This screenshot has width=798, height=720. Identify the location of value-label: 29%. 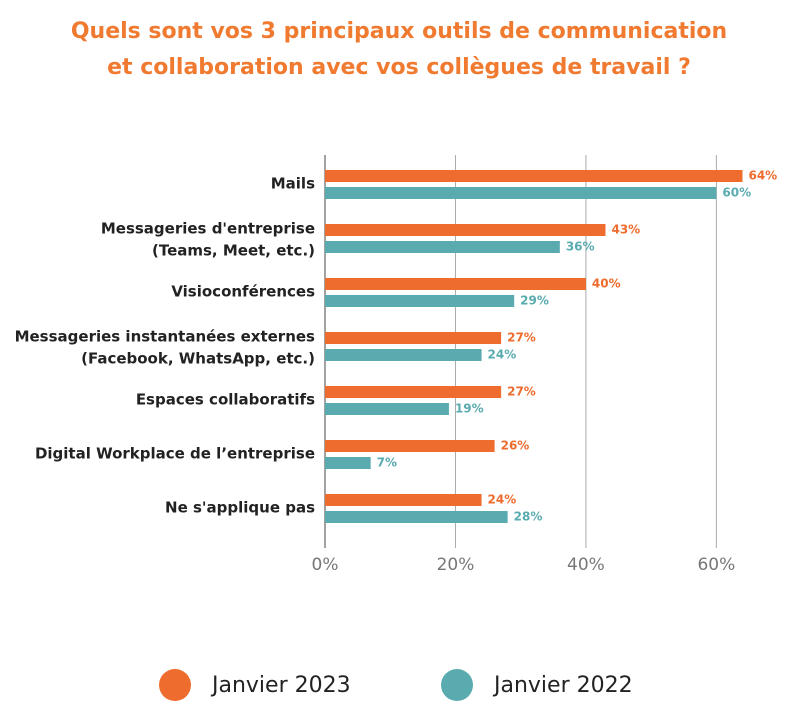
(534, 301).